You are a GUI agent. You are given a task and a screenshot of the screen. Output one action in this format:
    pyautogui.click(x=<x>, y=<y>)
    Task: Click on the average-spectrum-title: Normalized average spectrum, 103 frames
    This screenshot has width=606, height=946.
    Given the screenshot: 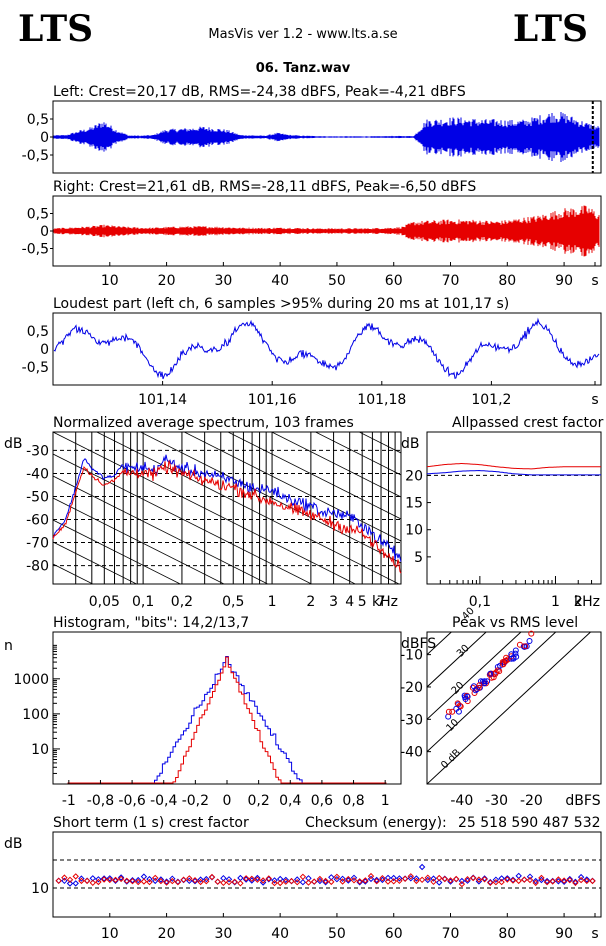 What is the action you would take?
    pyautogui.click(x=203, y=423)
    